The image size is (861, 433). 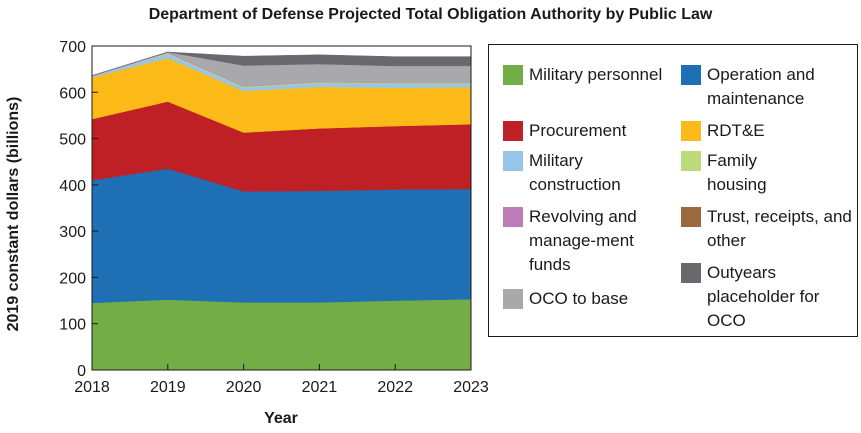 I want to click on y-tick-label: 600, so click(x=72, y=93).